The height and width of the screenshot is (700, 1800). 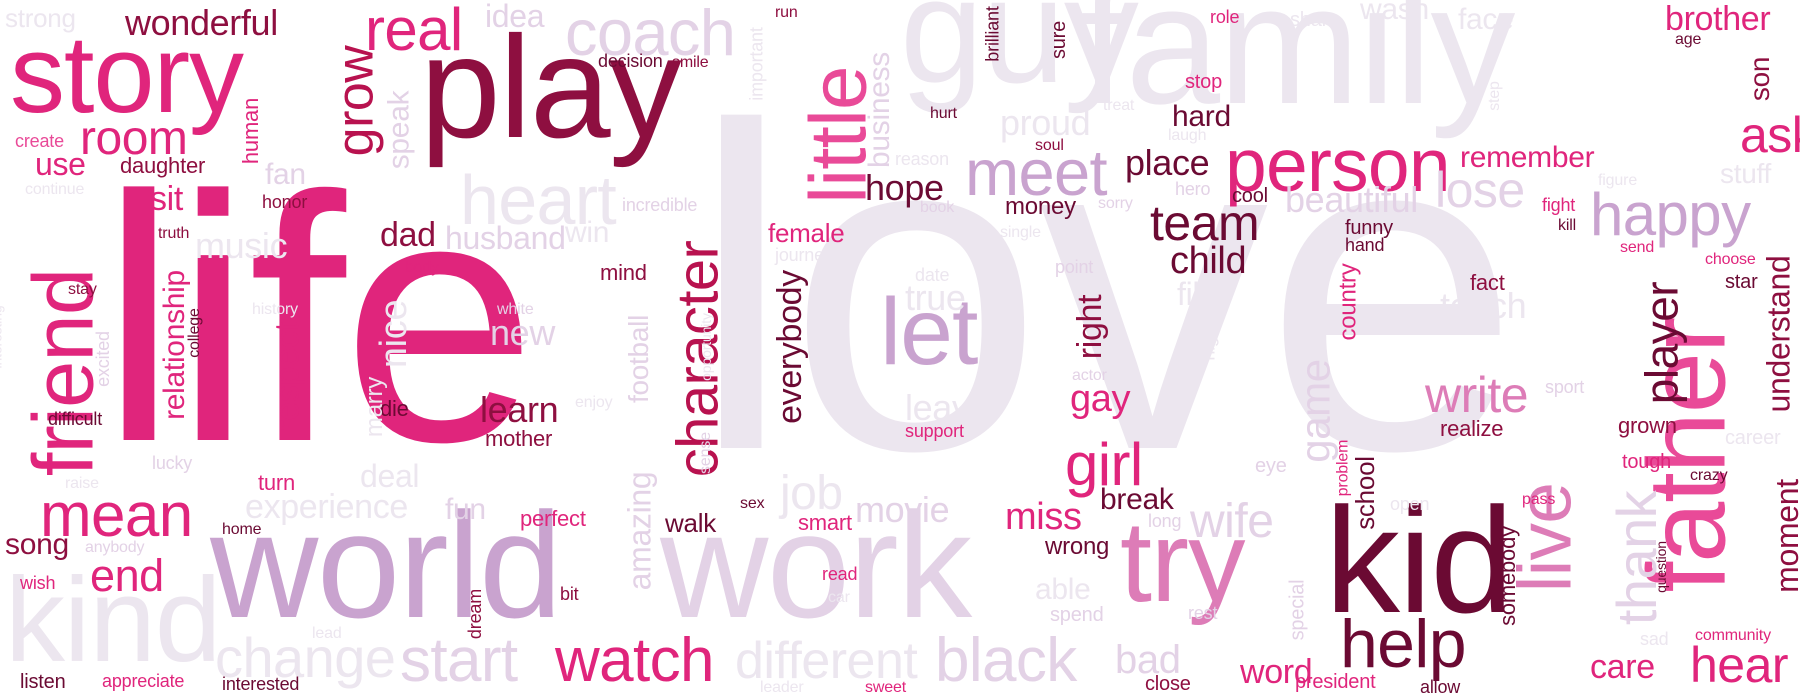 I want to click on word-stay: stay, so click(x=82, y=289).